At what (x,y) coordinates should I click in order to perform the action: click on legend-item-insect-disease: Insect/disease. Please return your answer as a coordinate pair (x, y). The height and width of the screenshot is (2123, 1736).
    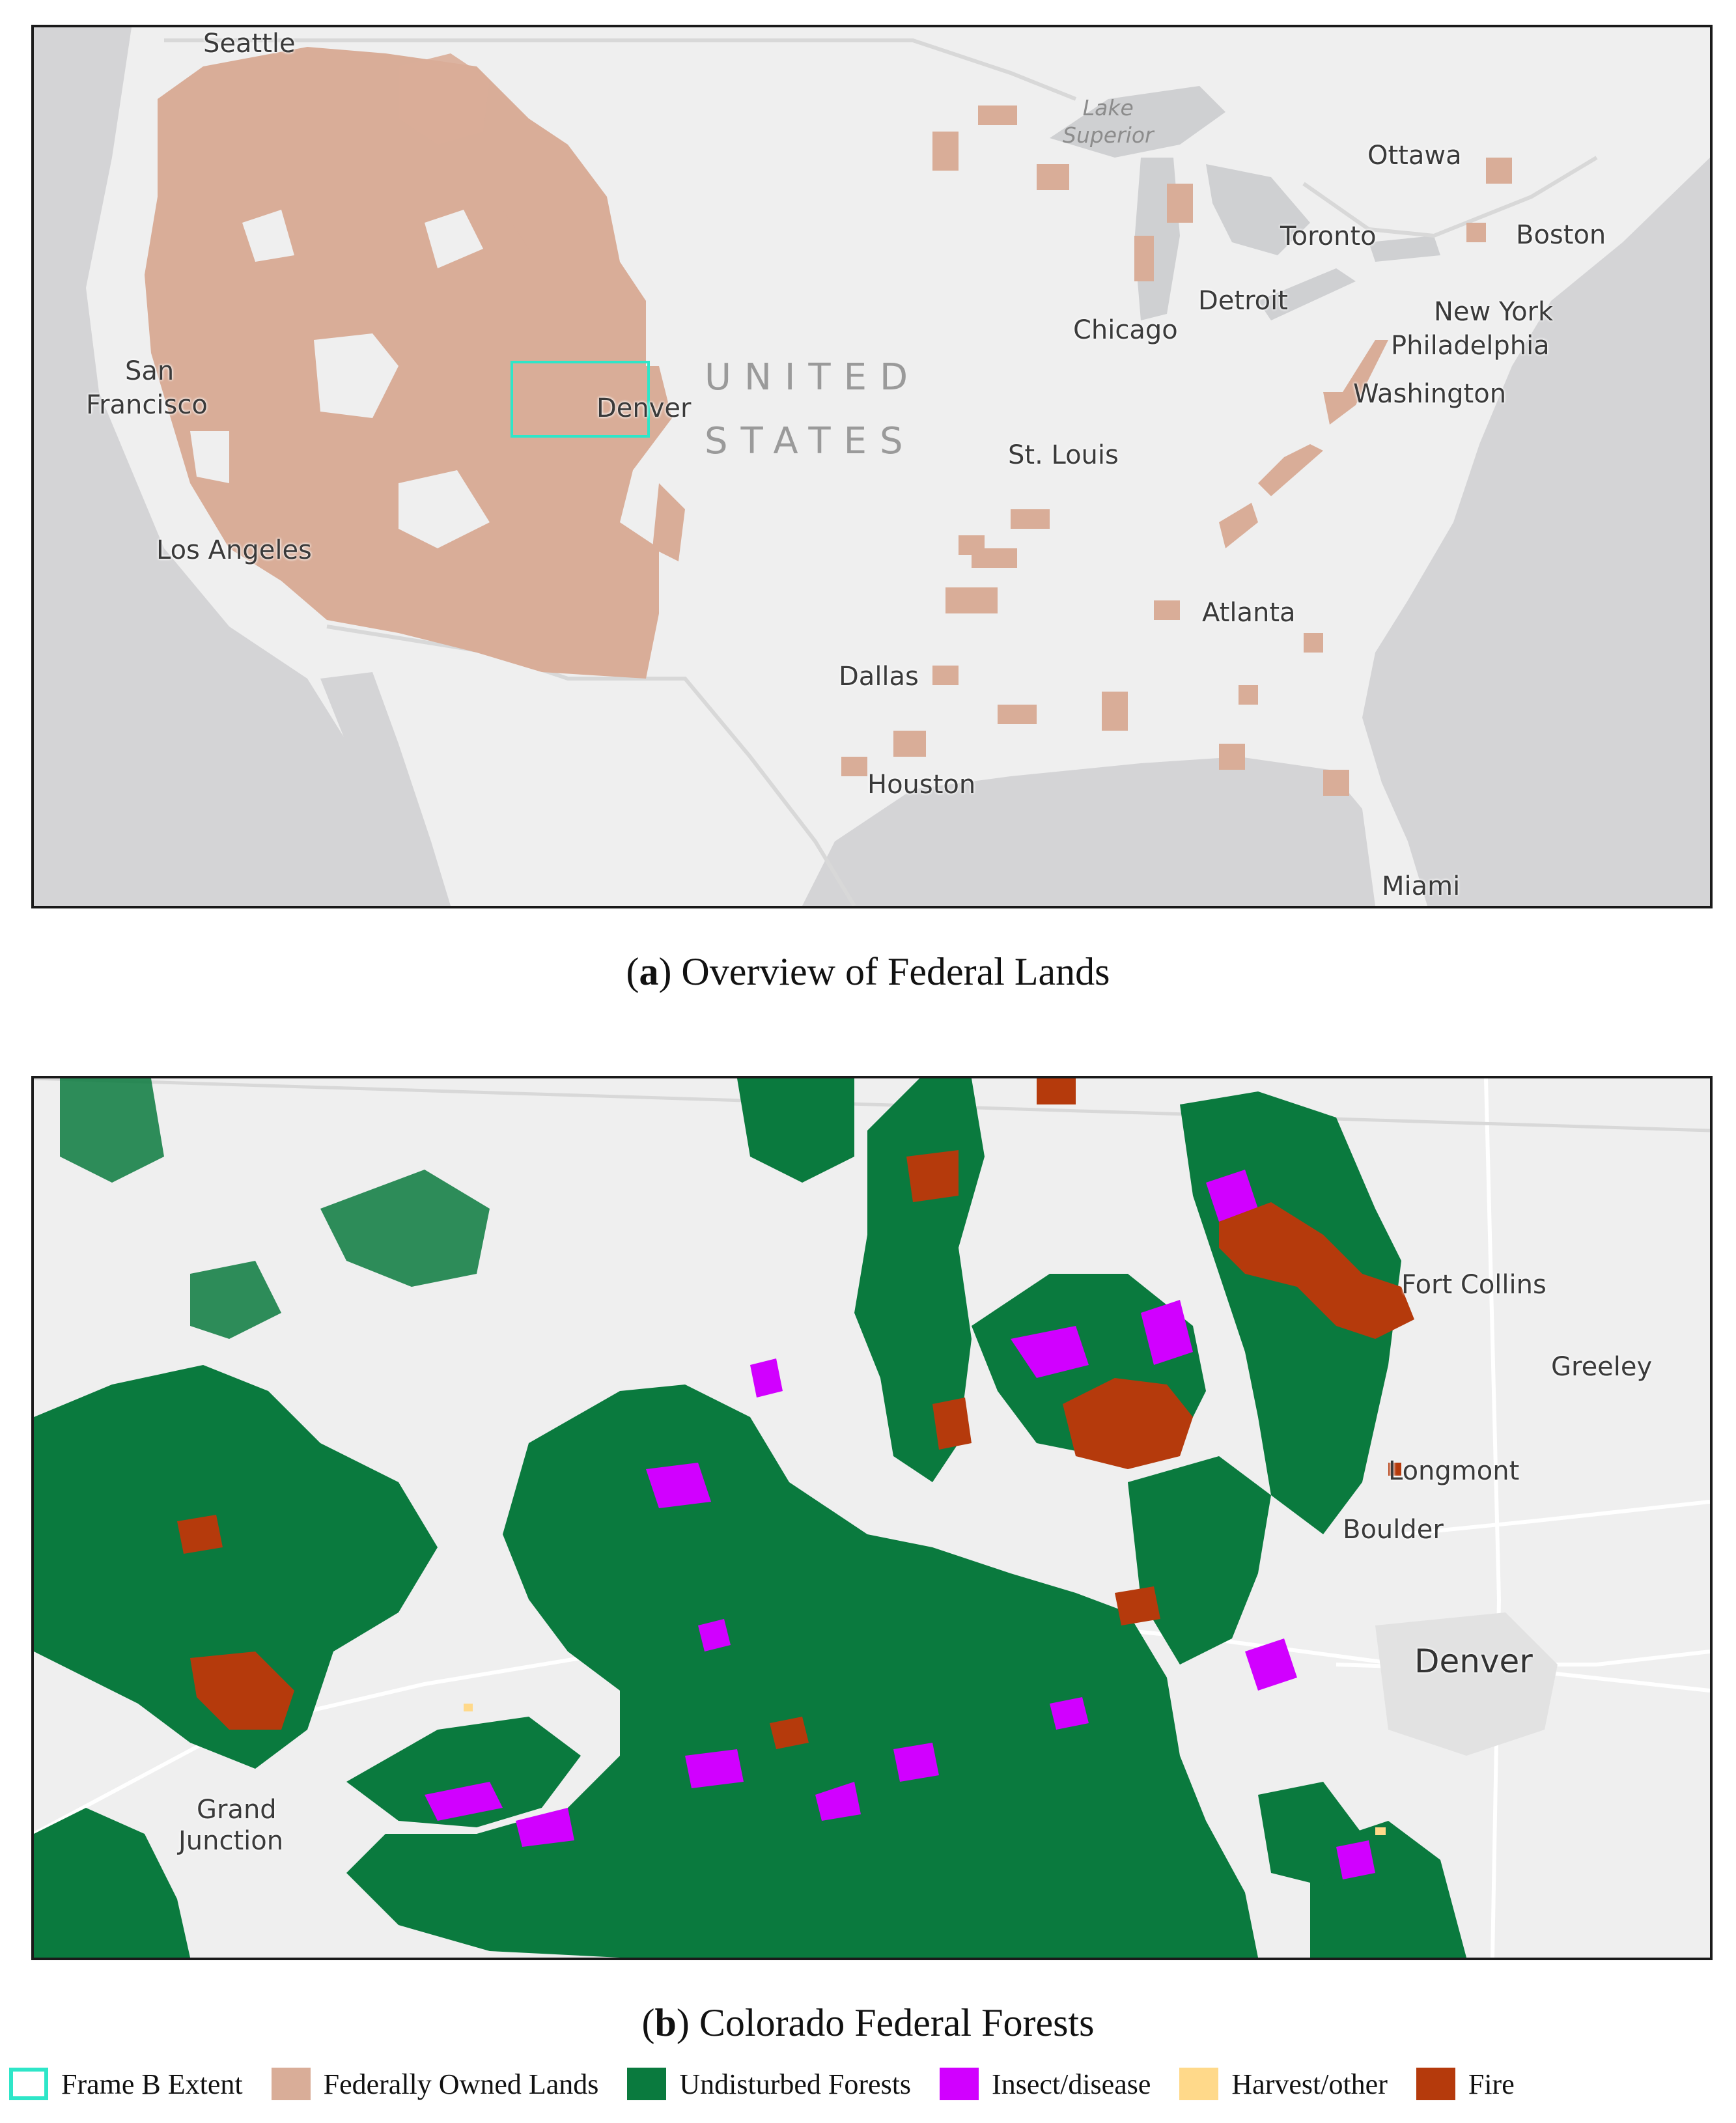
    Looking at the image, I should click on (1046, 2084).